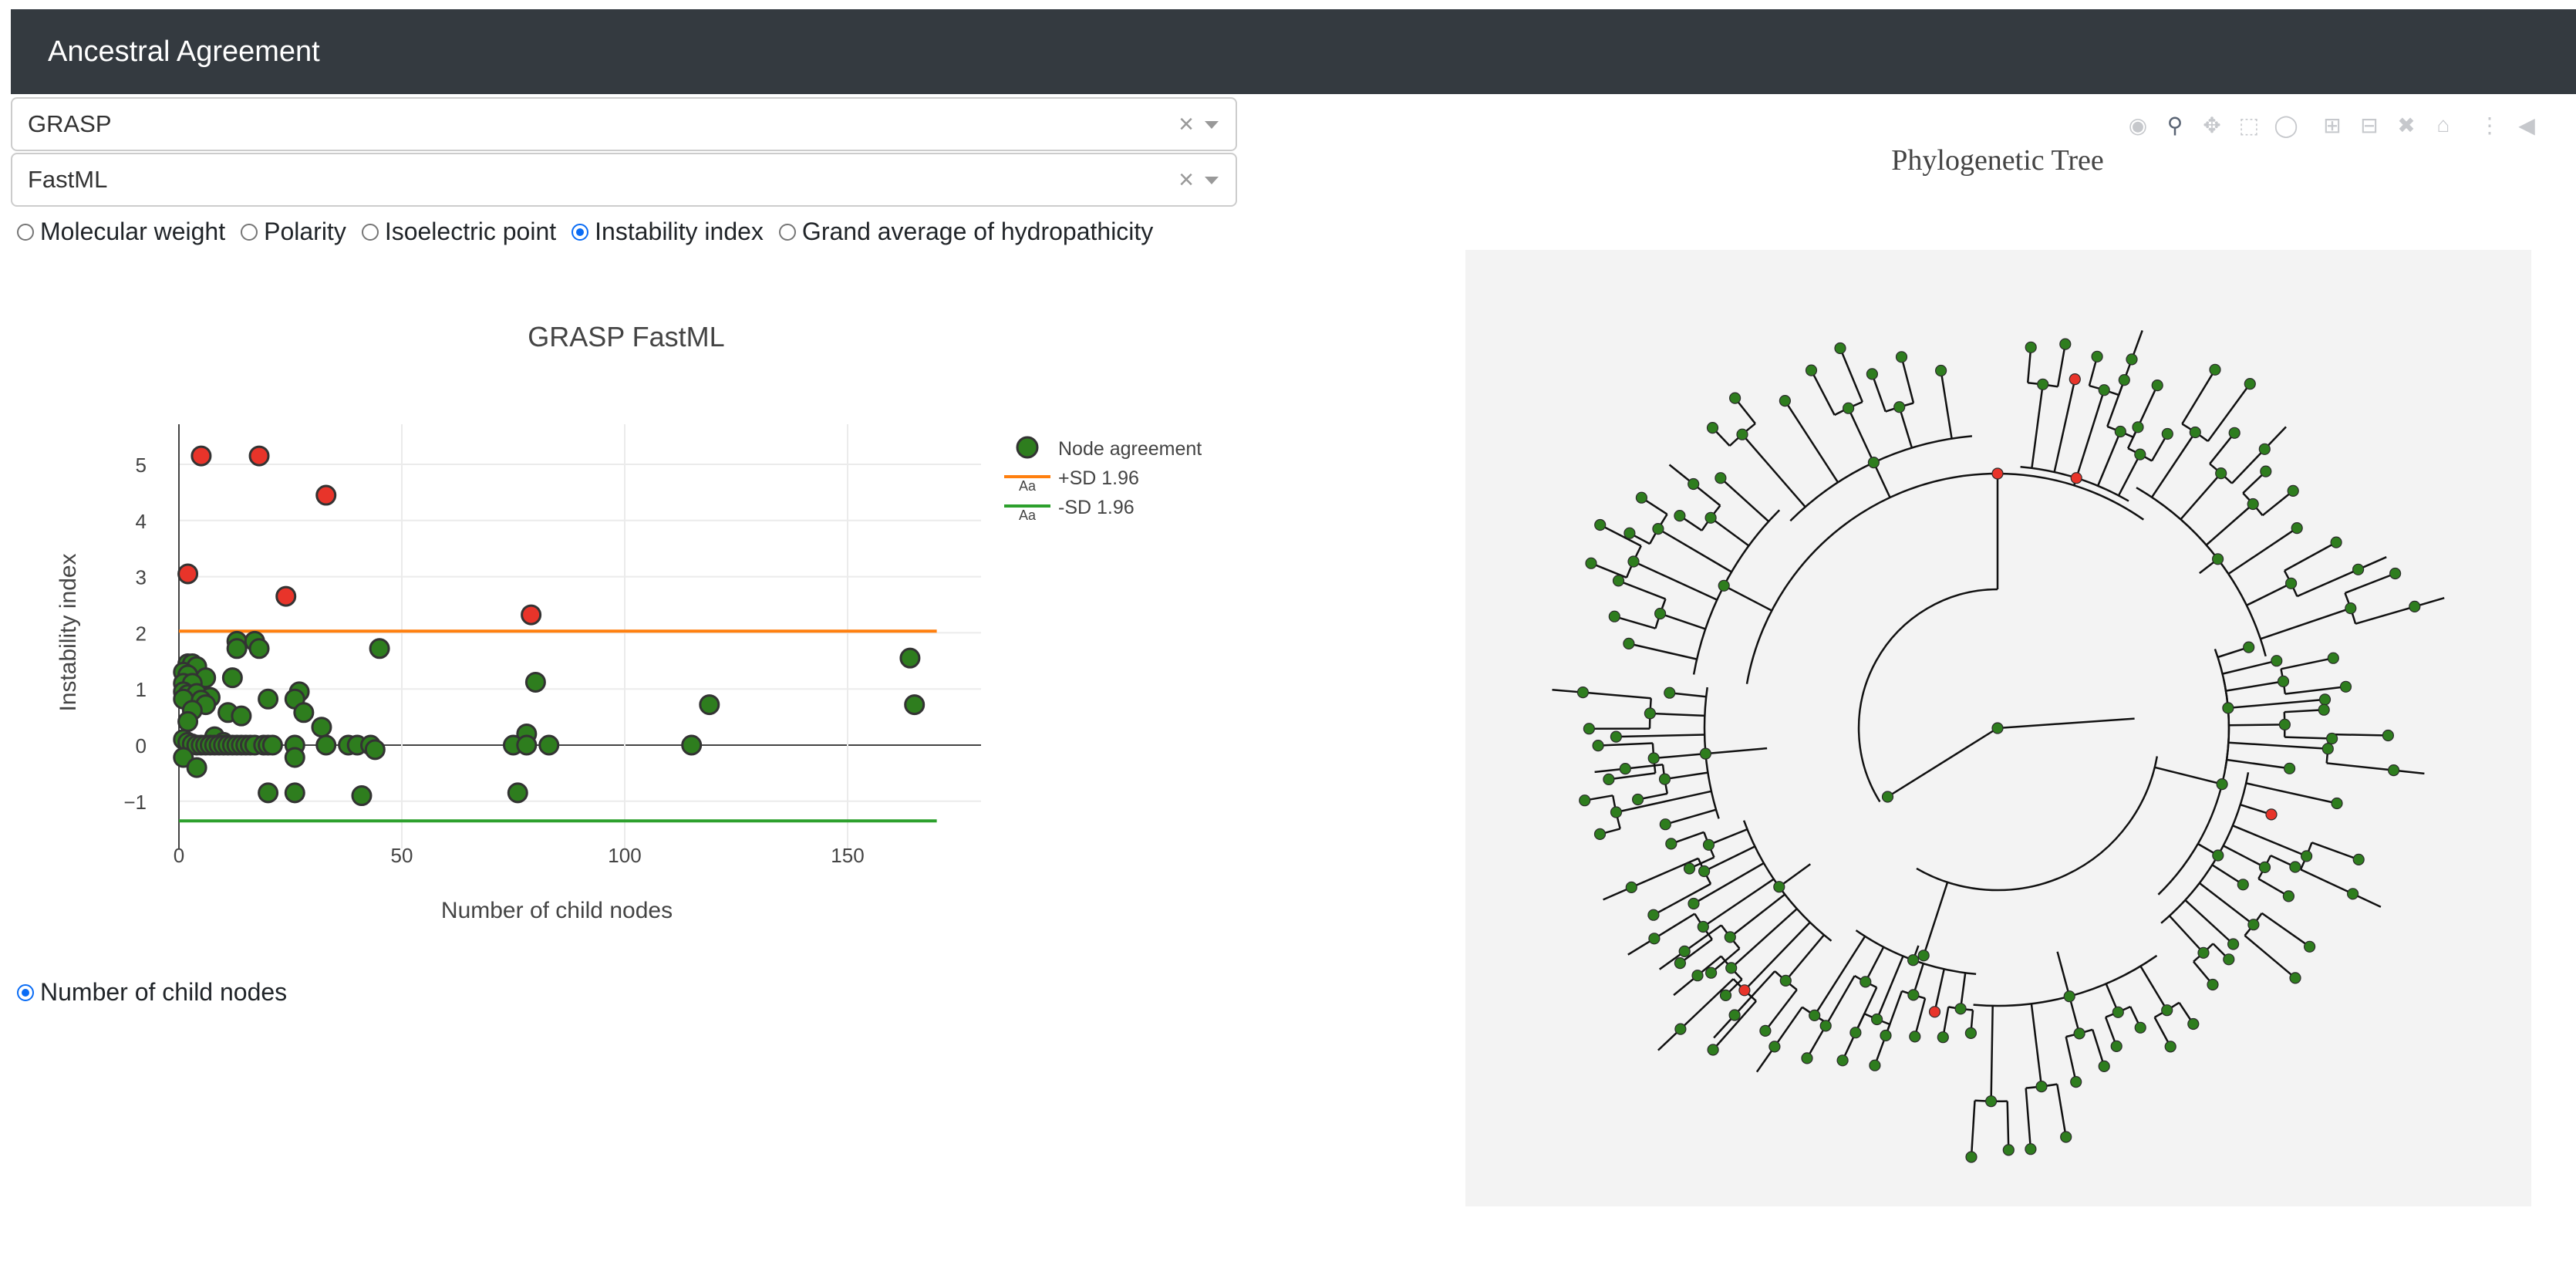 Image resolution: width=2576 pixels, height=1265 pixels. What do you see at coordinates (1212, 181) in the screenshot?
I see `chevron-down-icon` at bounding box center [1212, 181].